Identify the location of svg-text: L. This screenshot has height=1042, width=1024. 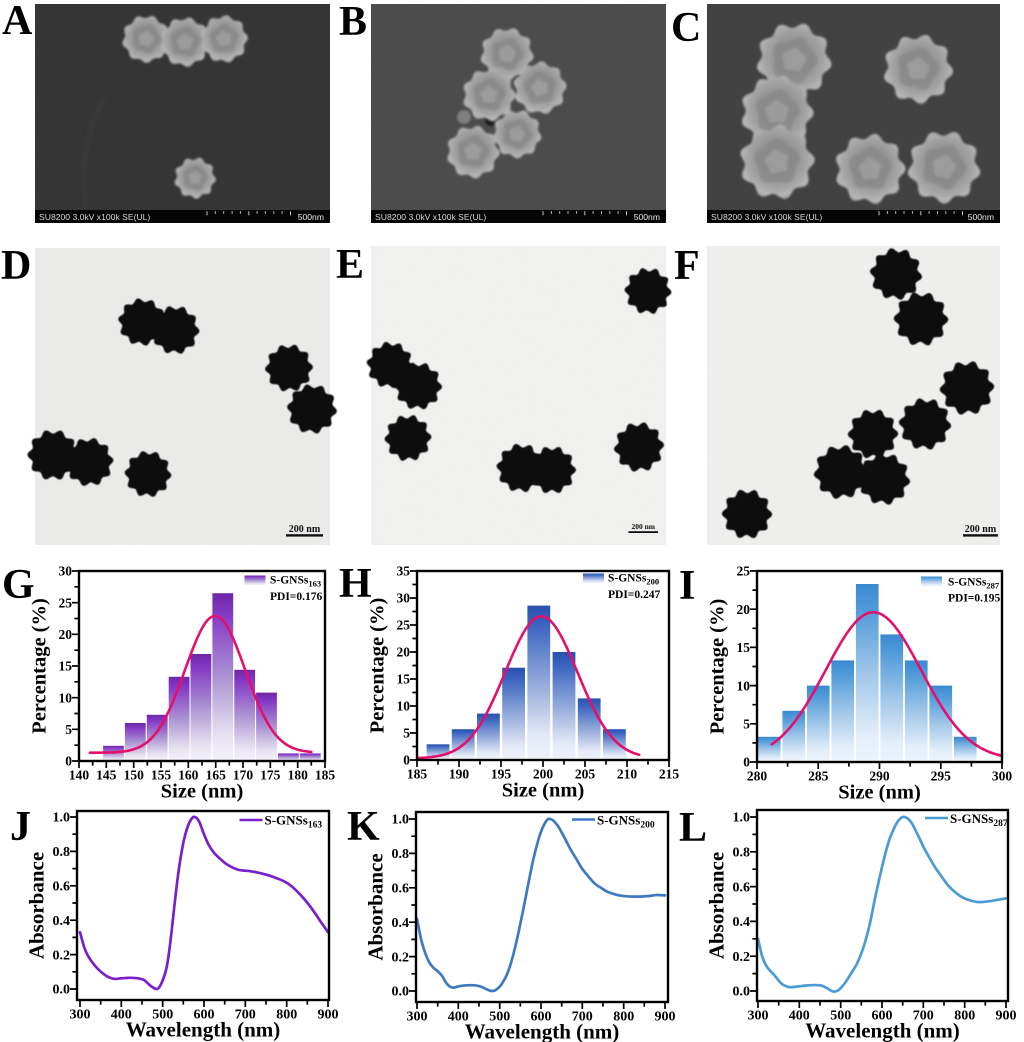
(693, 828).